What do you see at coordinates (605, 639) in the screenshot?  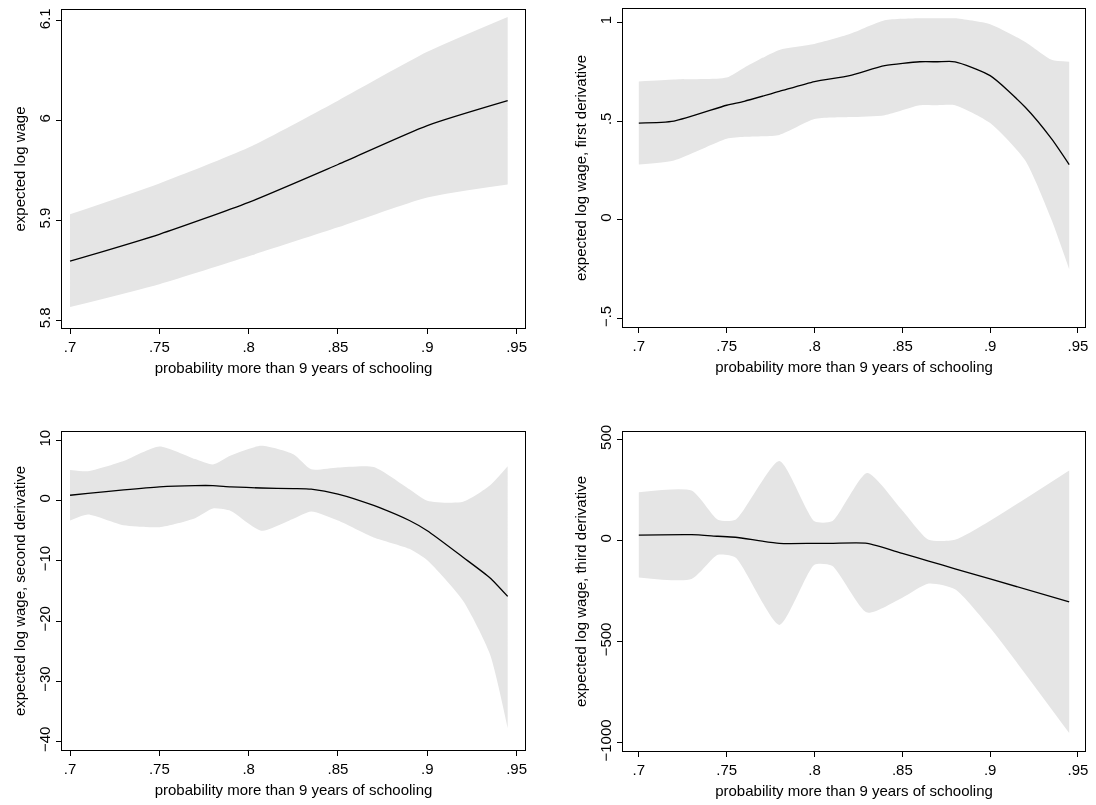 I see `y-tick-label: −500` at bounding box center [605, 639].